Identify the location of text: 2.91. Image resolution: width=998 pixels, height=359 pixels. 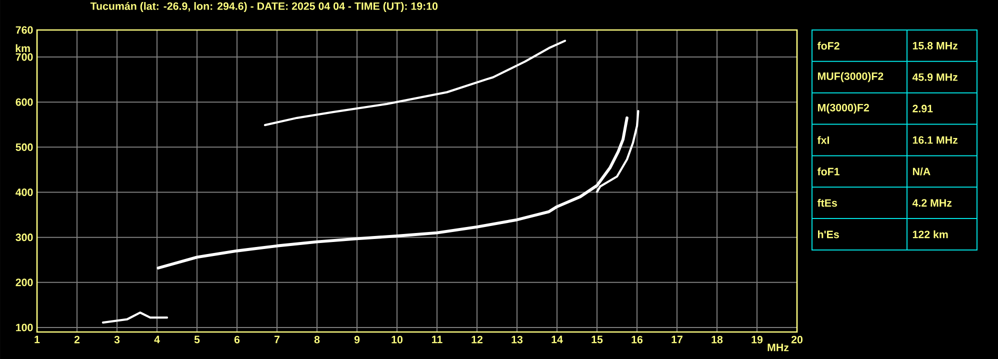
(922, 108).